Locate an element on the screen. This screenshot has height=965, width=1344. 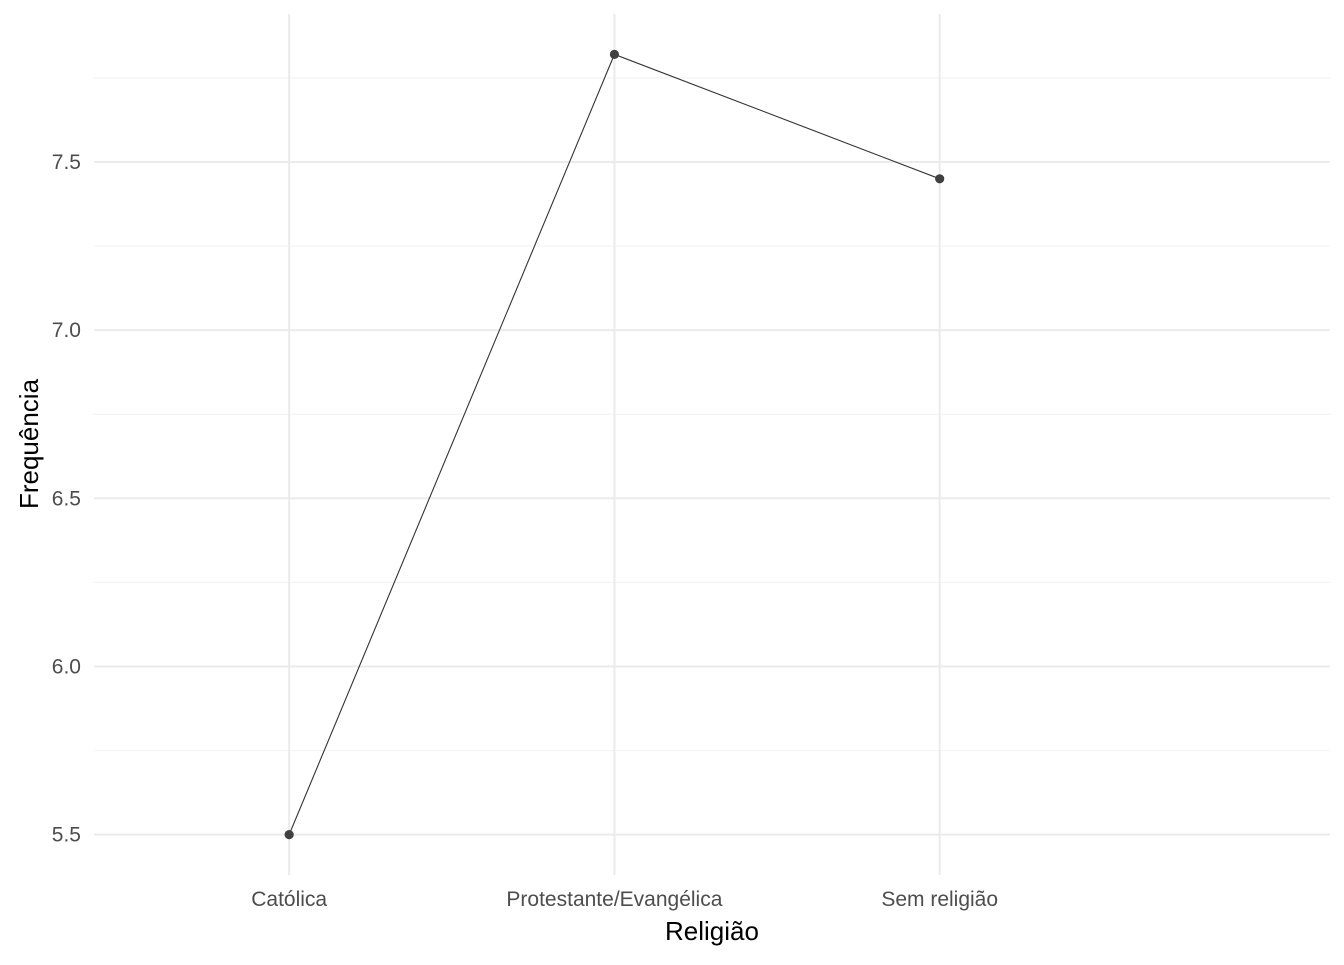
x-tick-label: Protestante/Evangélica is located at coordinates (614, 899).